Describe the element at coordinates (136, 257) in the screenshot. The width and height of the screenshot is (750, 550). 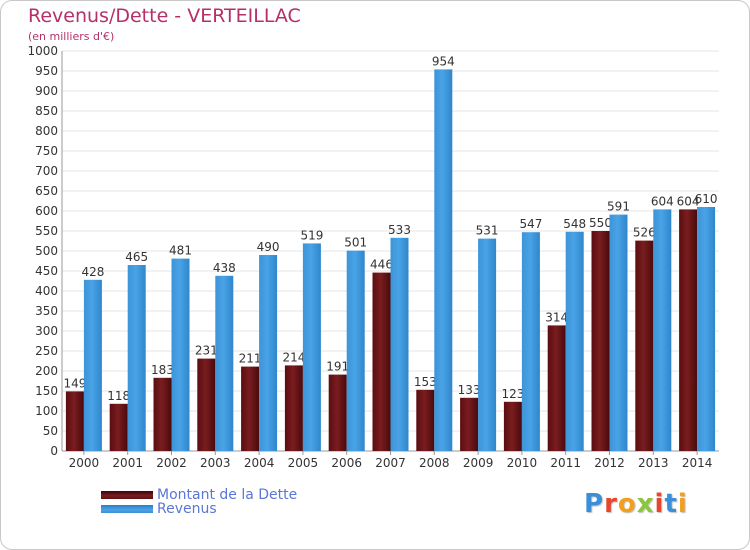
I see `data-label-revenus: 465` at that location.